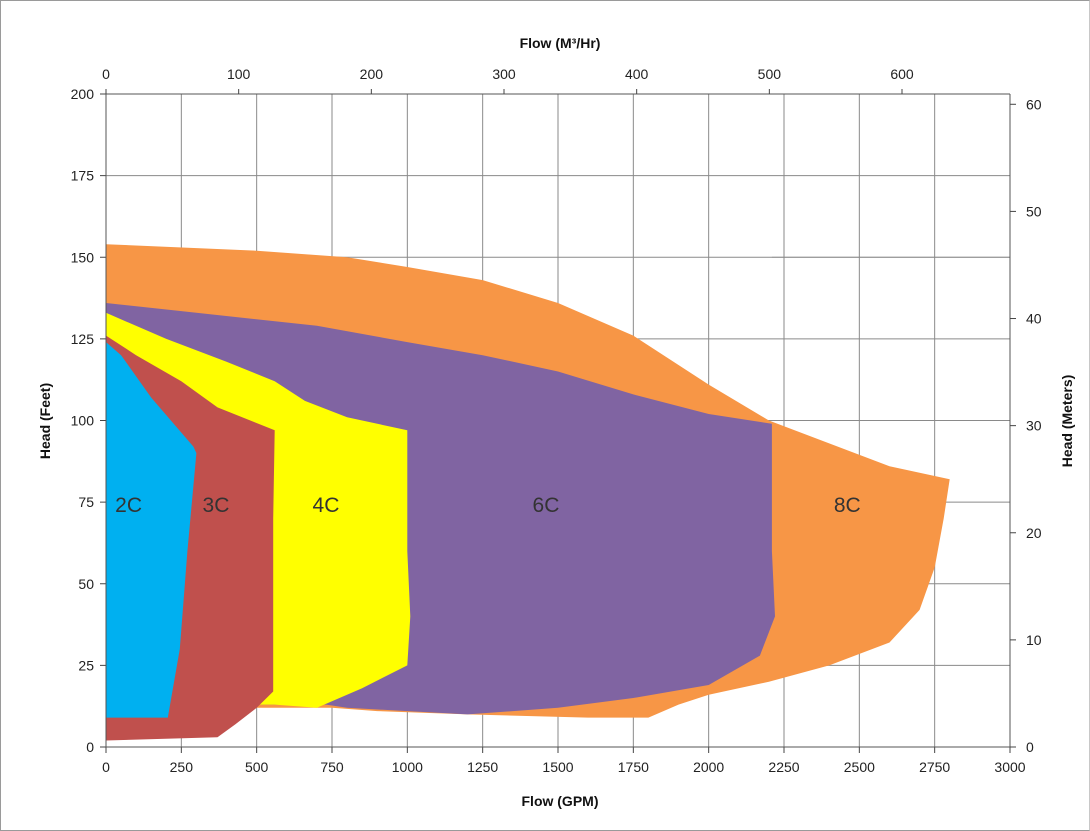 The width and height of the screenshot is (1090, 831). What do you see at coordinates (1034, 640) in the screenshot?
I see `y2-tick-label: 10` at bounding box center [1034, 640].